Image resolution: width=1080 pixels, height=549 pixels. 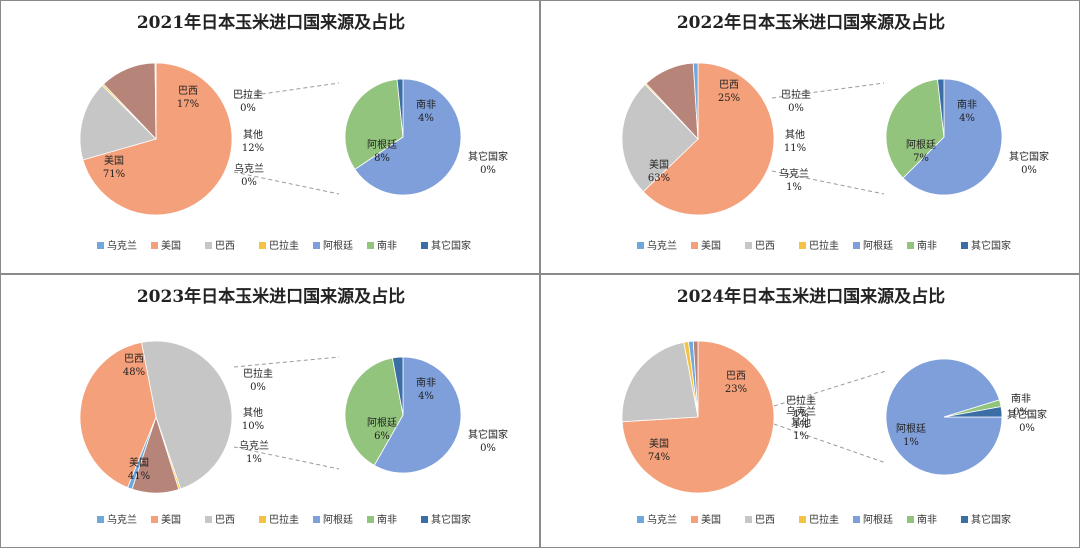 What do you see at coordinates (400, 108) in the screenshot?
I see `sub-slice-other-countries-2021` at bounding box center [400, 108].